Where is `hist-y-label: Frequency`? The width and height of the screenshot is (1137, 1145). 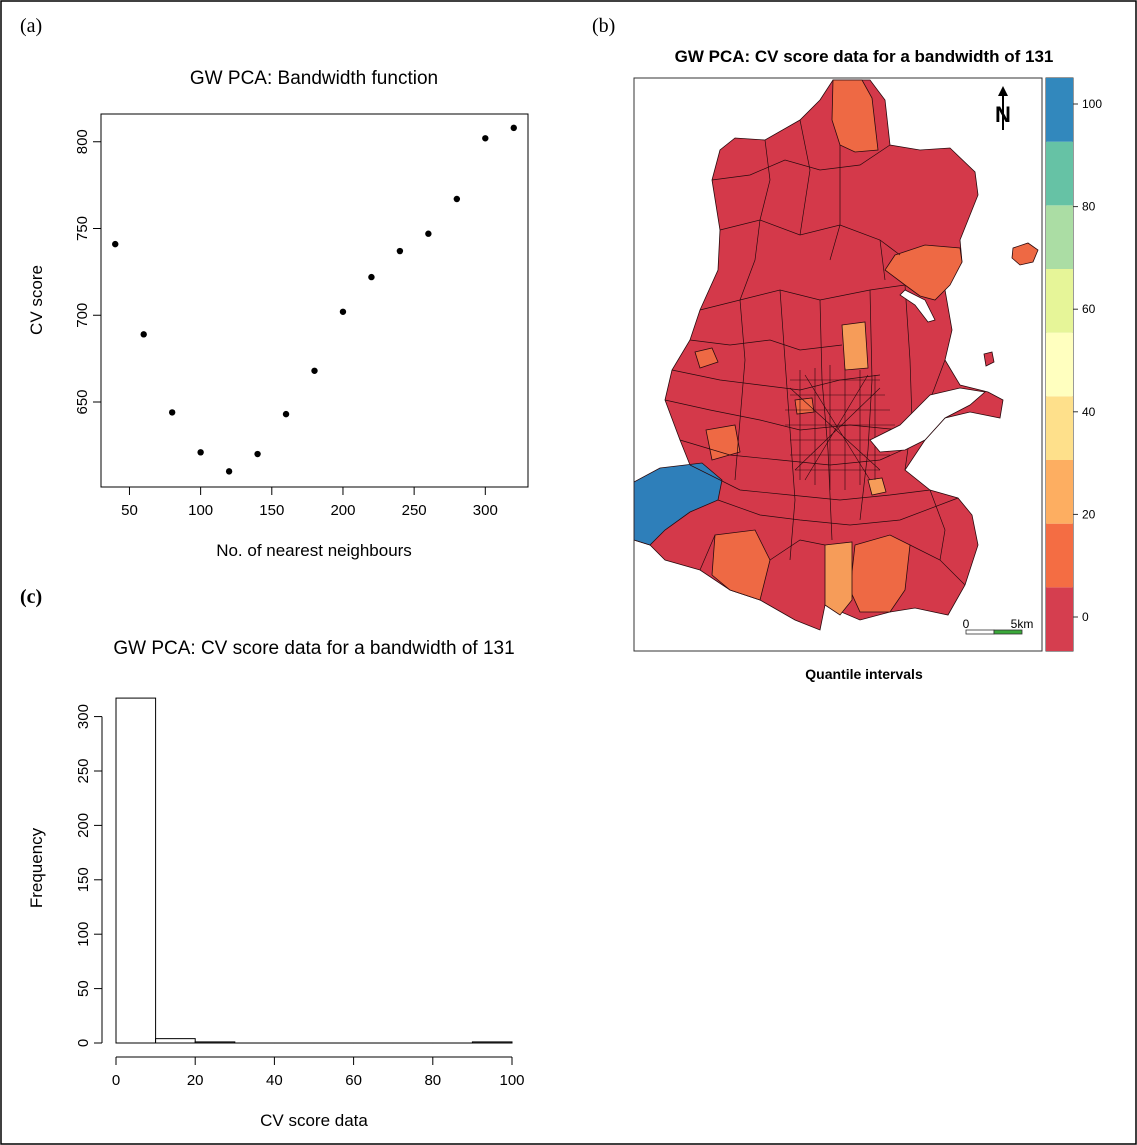 hist-y-label: Frequency is located at coordinates (36, 867).